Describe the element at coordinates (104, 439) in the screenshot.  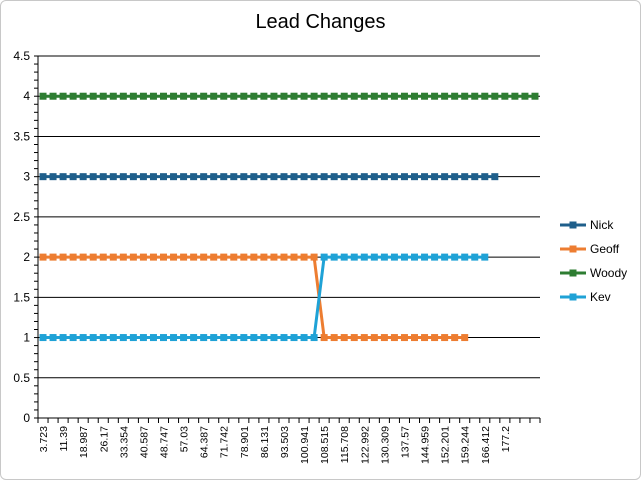
I see `x-tick-label: 26.17` at that location.